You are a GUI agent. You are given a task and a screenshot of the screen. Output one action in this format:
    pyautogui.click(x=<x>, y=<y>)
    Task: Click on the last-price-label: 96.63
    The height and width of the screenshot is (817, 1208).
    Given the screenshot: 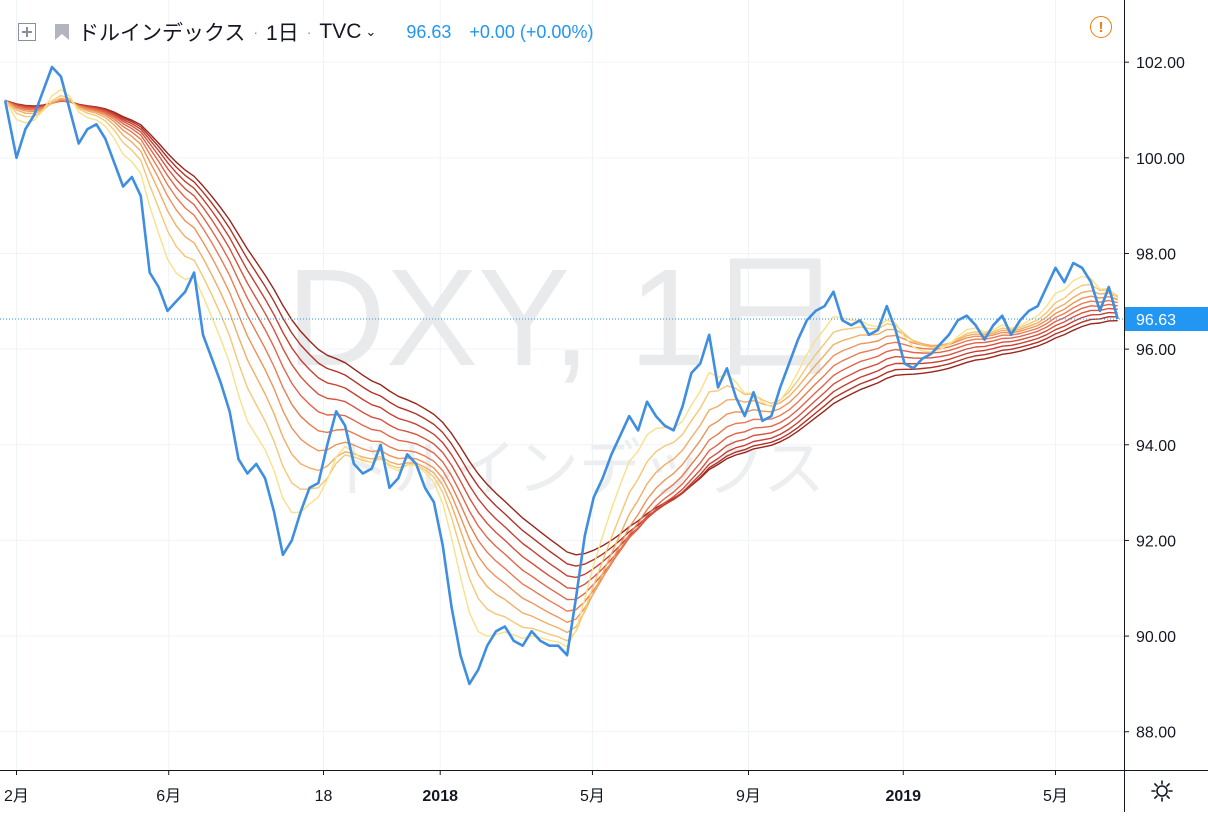 What is the action you would take?
    pyautogui.click(x=1166, y=319)
    